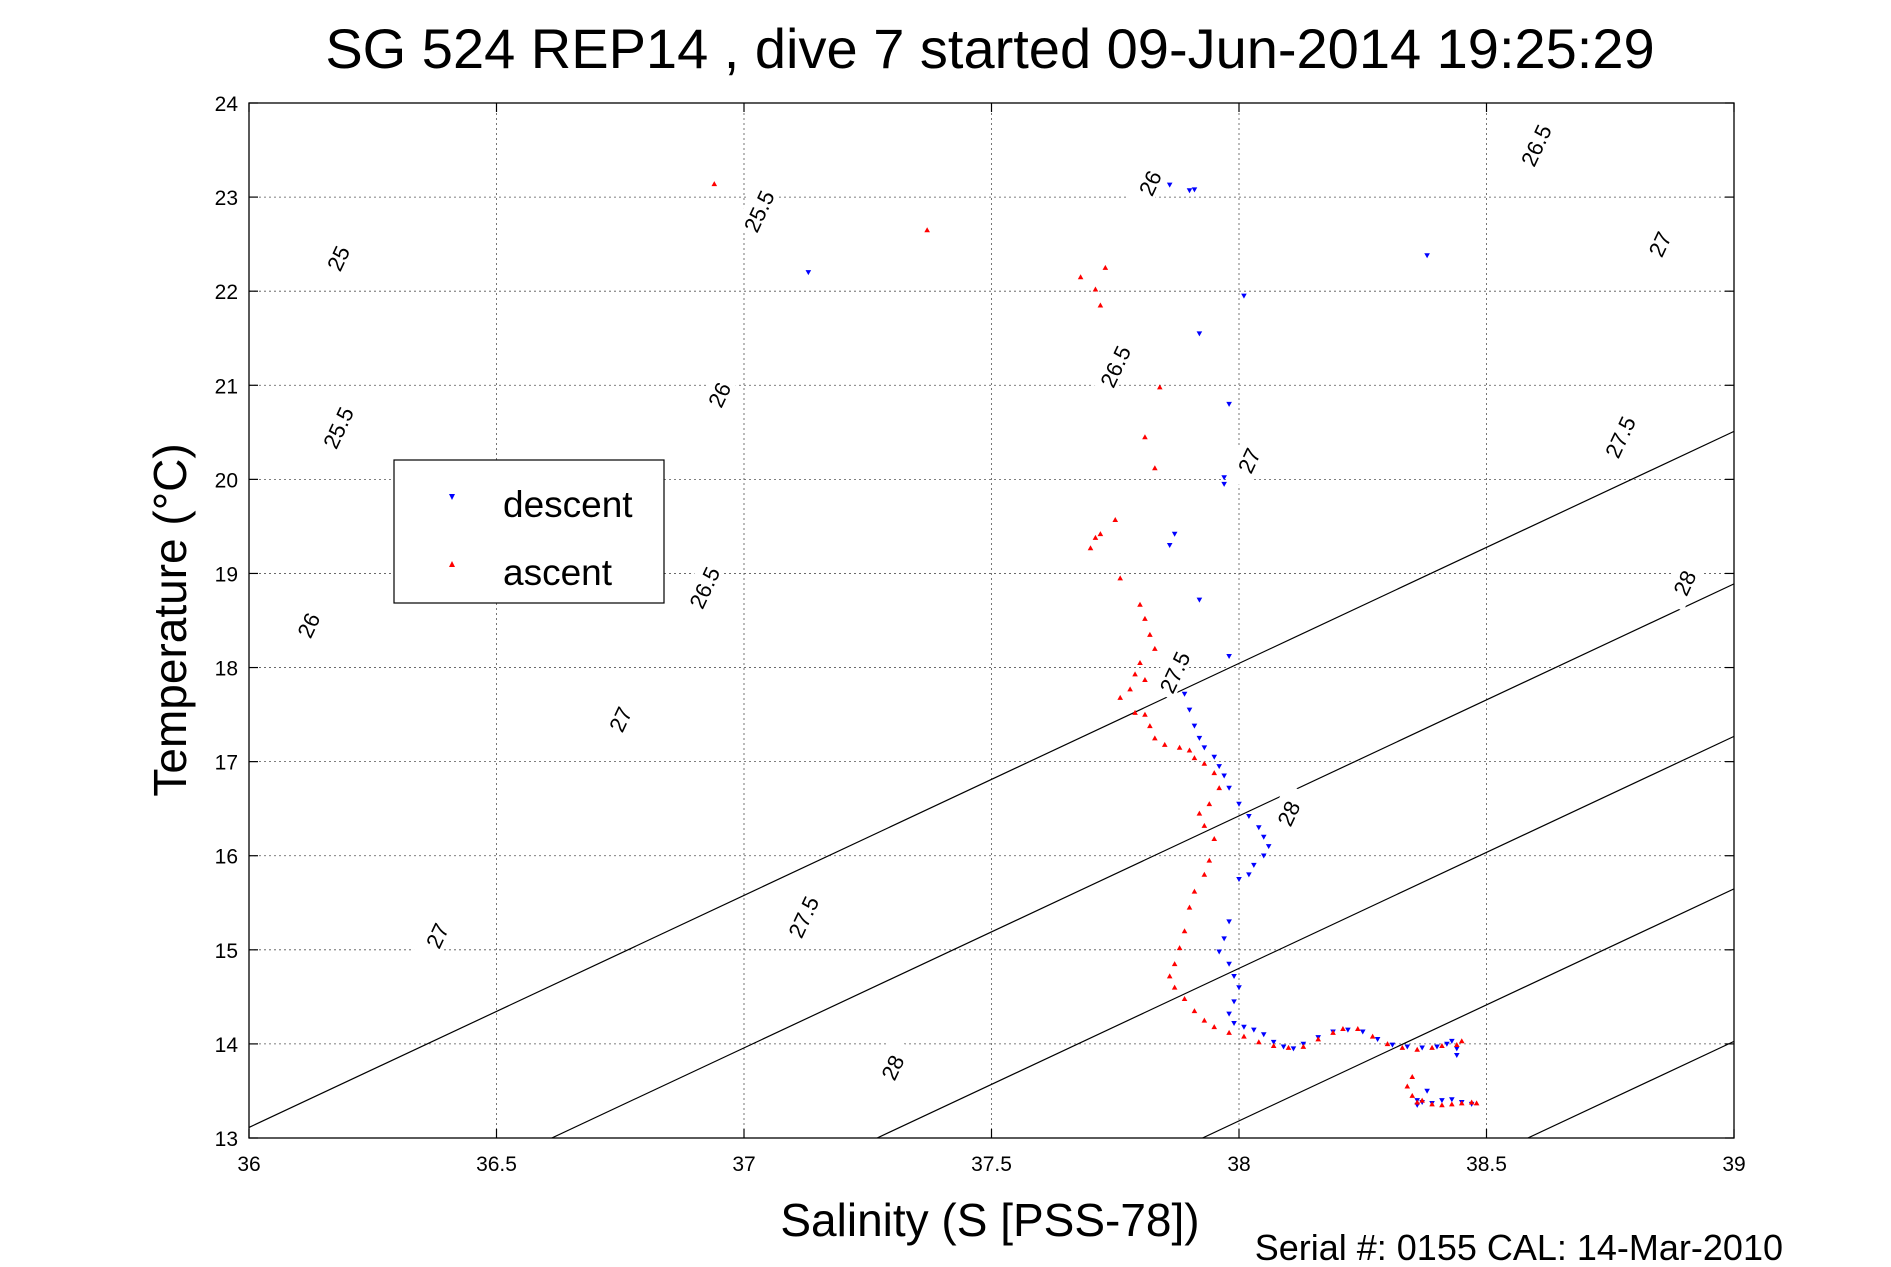 This screenshot has height=1267, width=1891. I want to click on legend-ascent-marker, so click(452, 564).